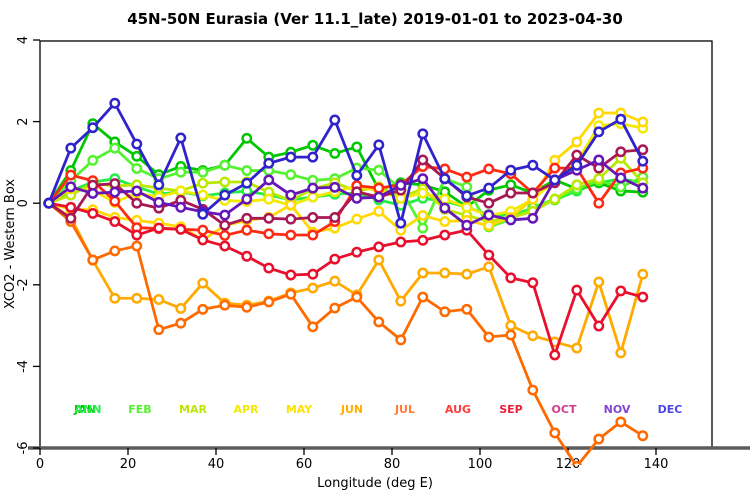 The width and height of the screenshot is (750, 500). Describe the element at coordinates (84, 409) in the screenshot. I see `legend-label-JAN: JAN` at that location.